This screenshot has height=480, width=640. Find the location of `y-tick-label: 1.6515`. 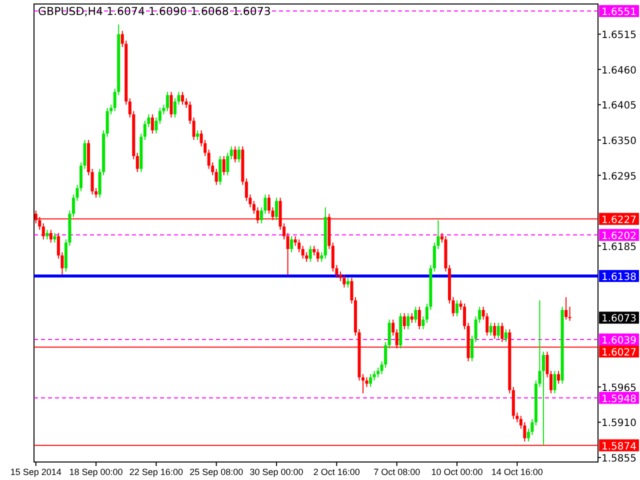

y-tick-label: 1.6515 is located at coordinates (619, 36).